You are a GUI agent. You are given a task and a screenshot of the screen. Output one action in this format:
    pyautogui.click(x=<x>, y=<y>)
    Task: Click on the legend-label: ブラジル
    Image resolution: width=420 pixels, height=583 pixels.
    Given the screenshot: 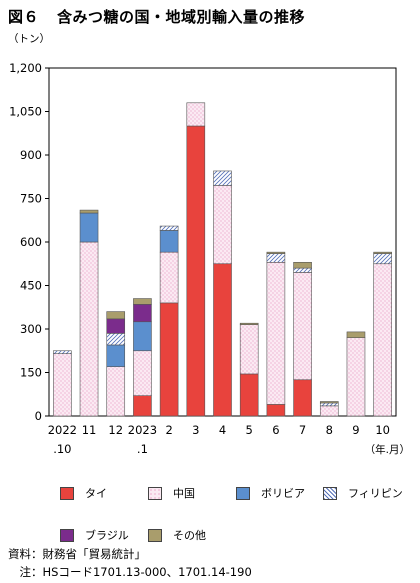 What is the action you would take?
    pyautogui.click(x=107, y=535)
    